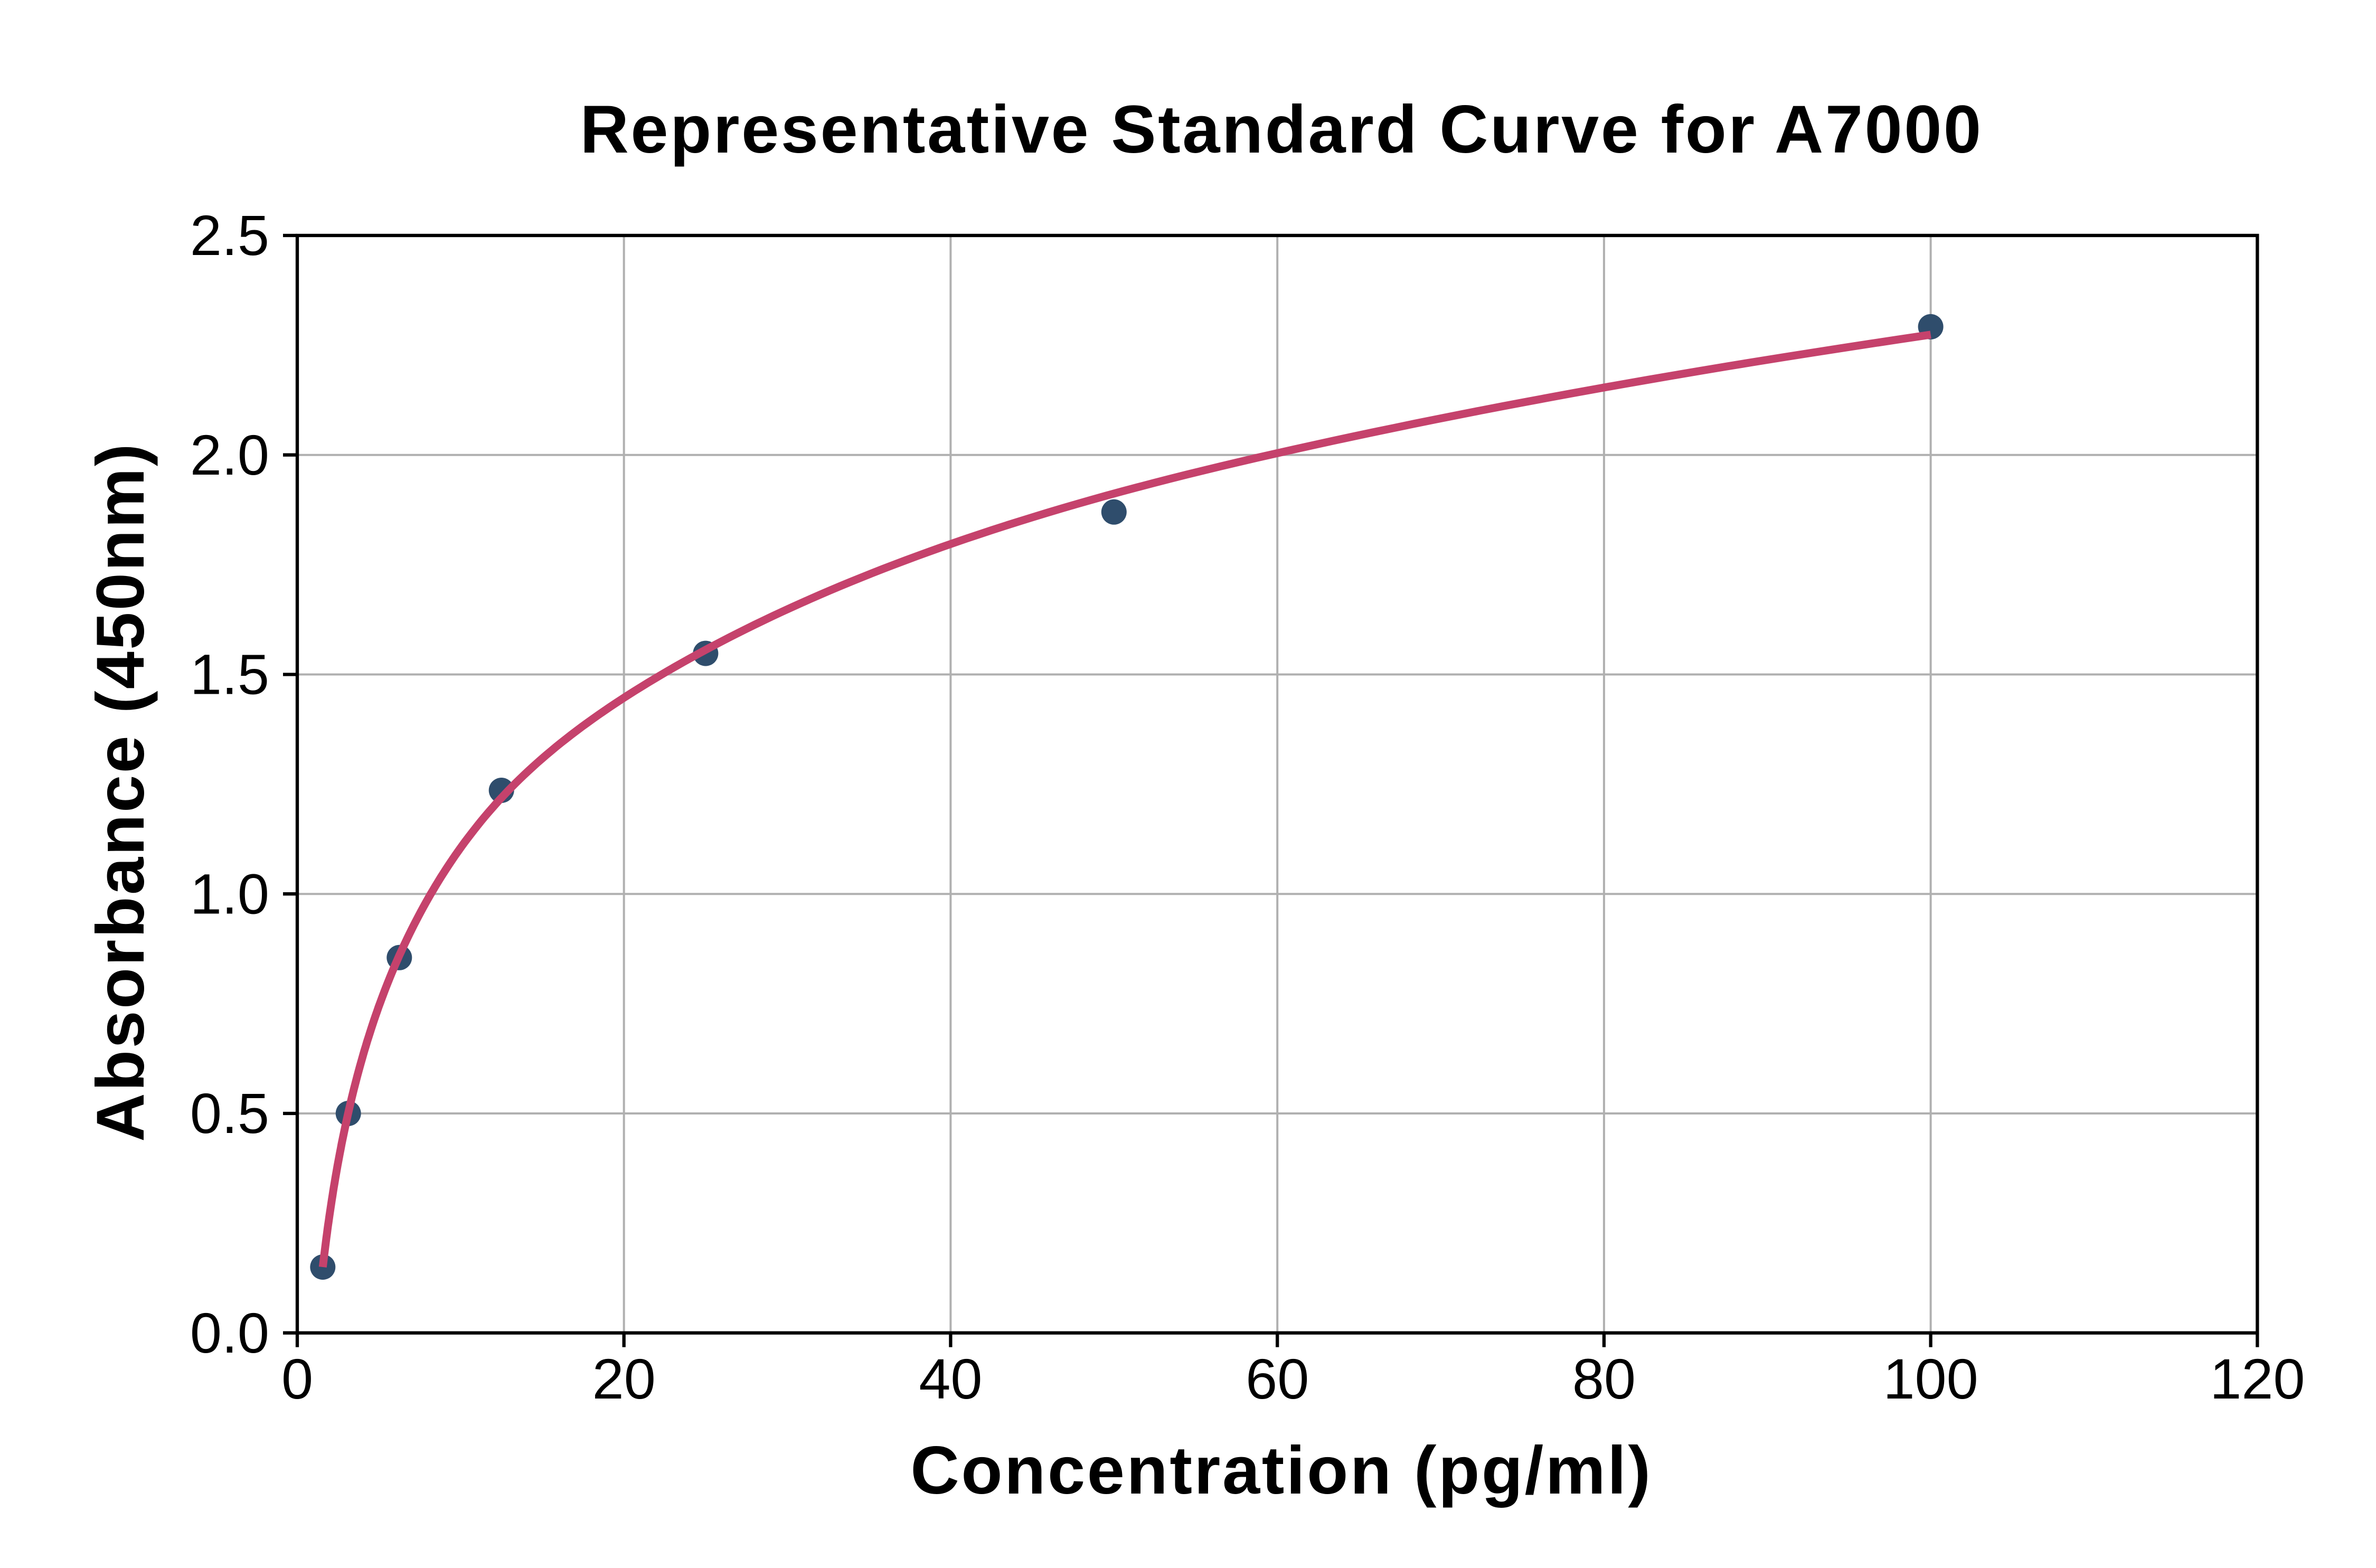 This screenshot has width=2376, height=1568. What do you see at coordinates (2257, 1379) in the screenshot?
I see `svg-text: 120` at bounding box center [2257, 1379].